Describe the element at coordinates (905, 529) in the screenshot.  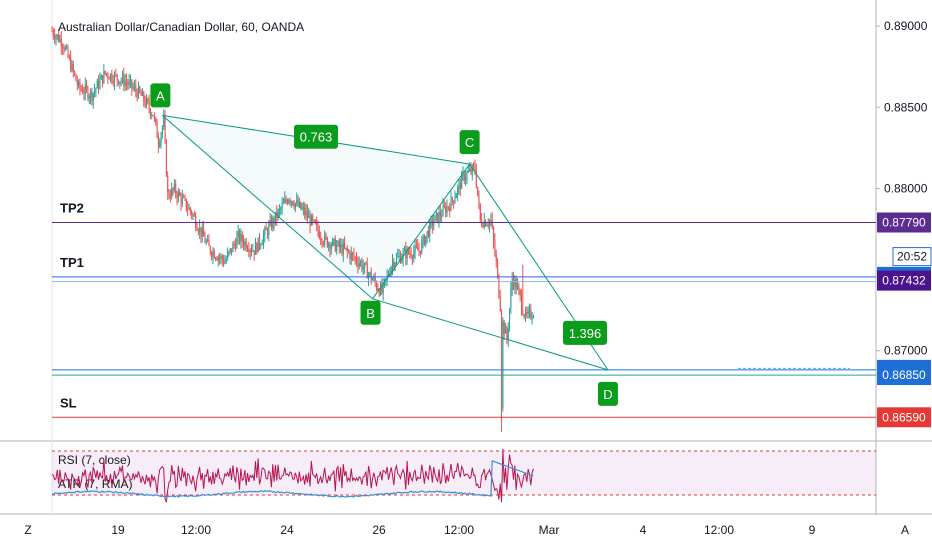
I see `auto-scale-a-button: A` at that location.